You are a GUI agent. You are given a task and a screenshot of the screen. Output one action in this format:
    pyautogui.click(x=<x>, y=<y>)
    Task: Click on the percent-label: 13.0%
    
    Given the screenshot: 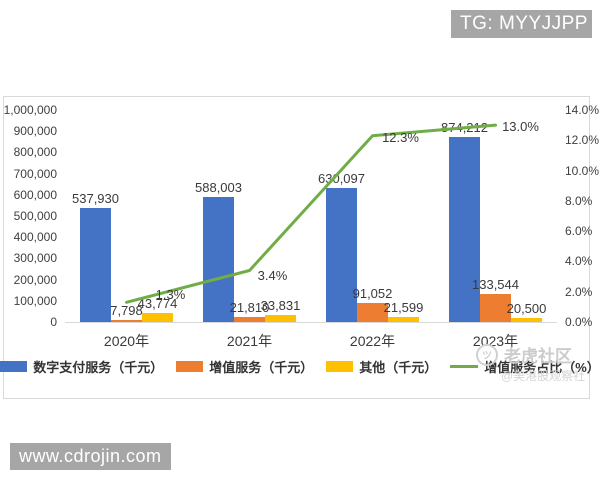 What is the action you would take?
    pyautogui.click(x=520, y=127)
    